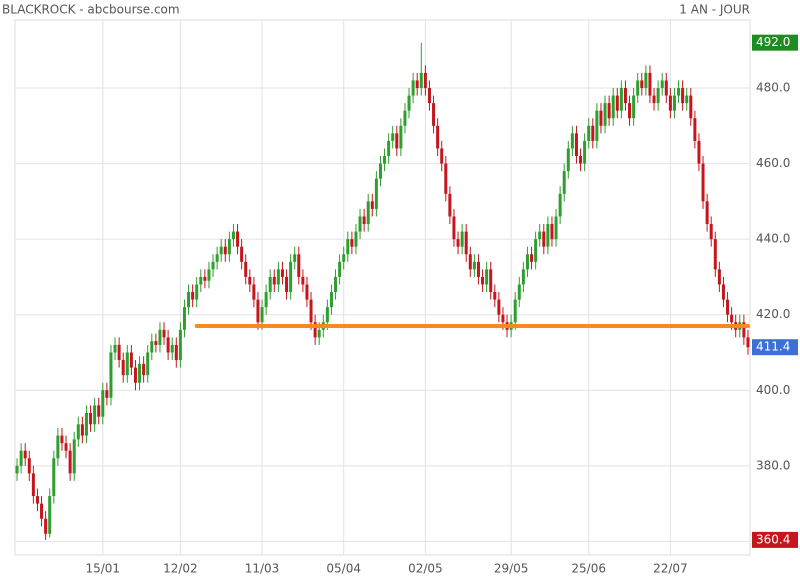 The height and width of the screenshot is (580, 800). I want to click on x-tick-label: 02/05, so click(425, 569).